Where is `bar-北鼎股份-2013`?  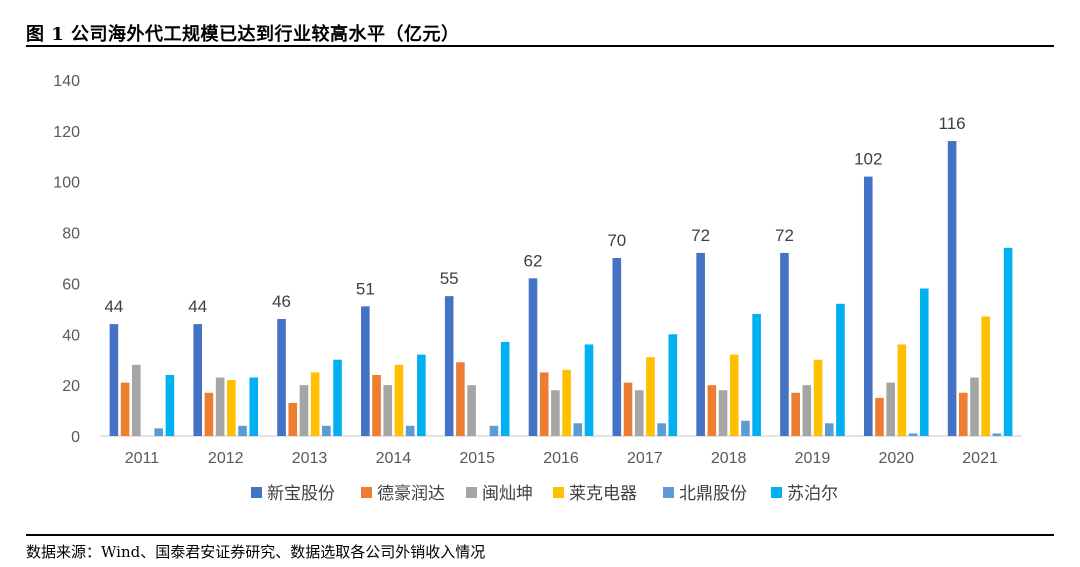 bar-北鼎股份-2013 is located at coordinates (326, 430).